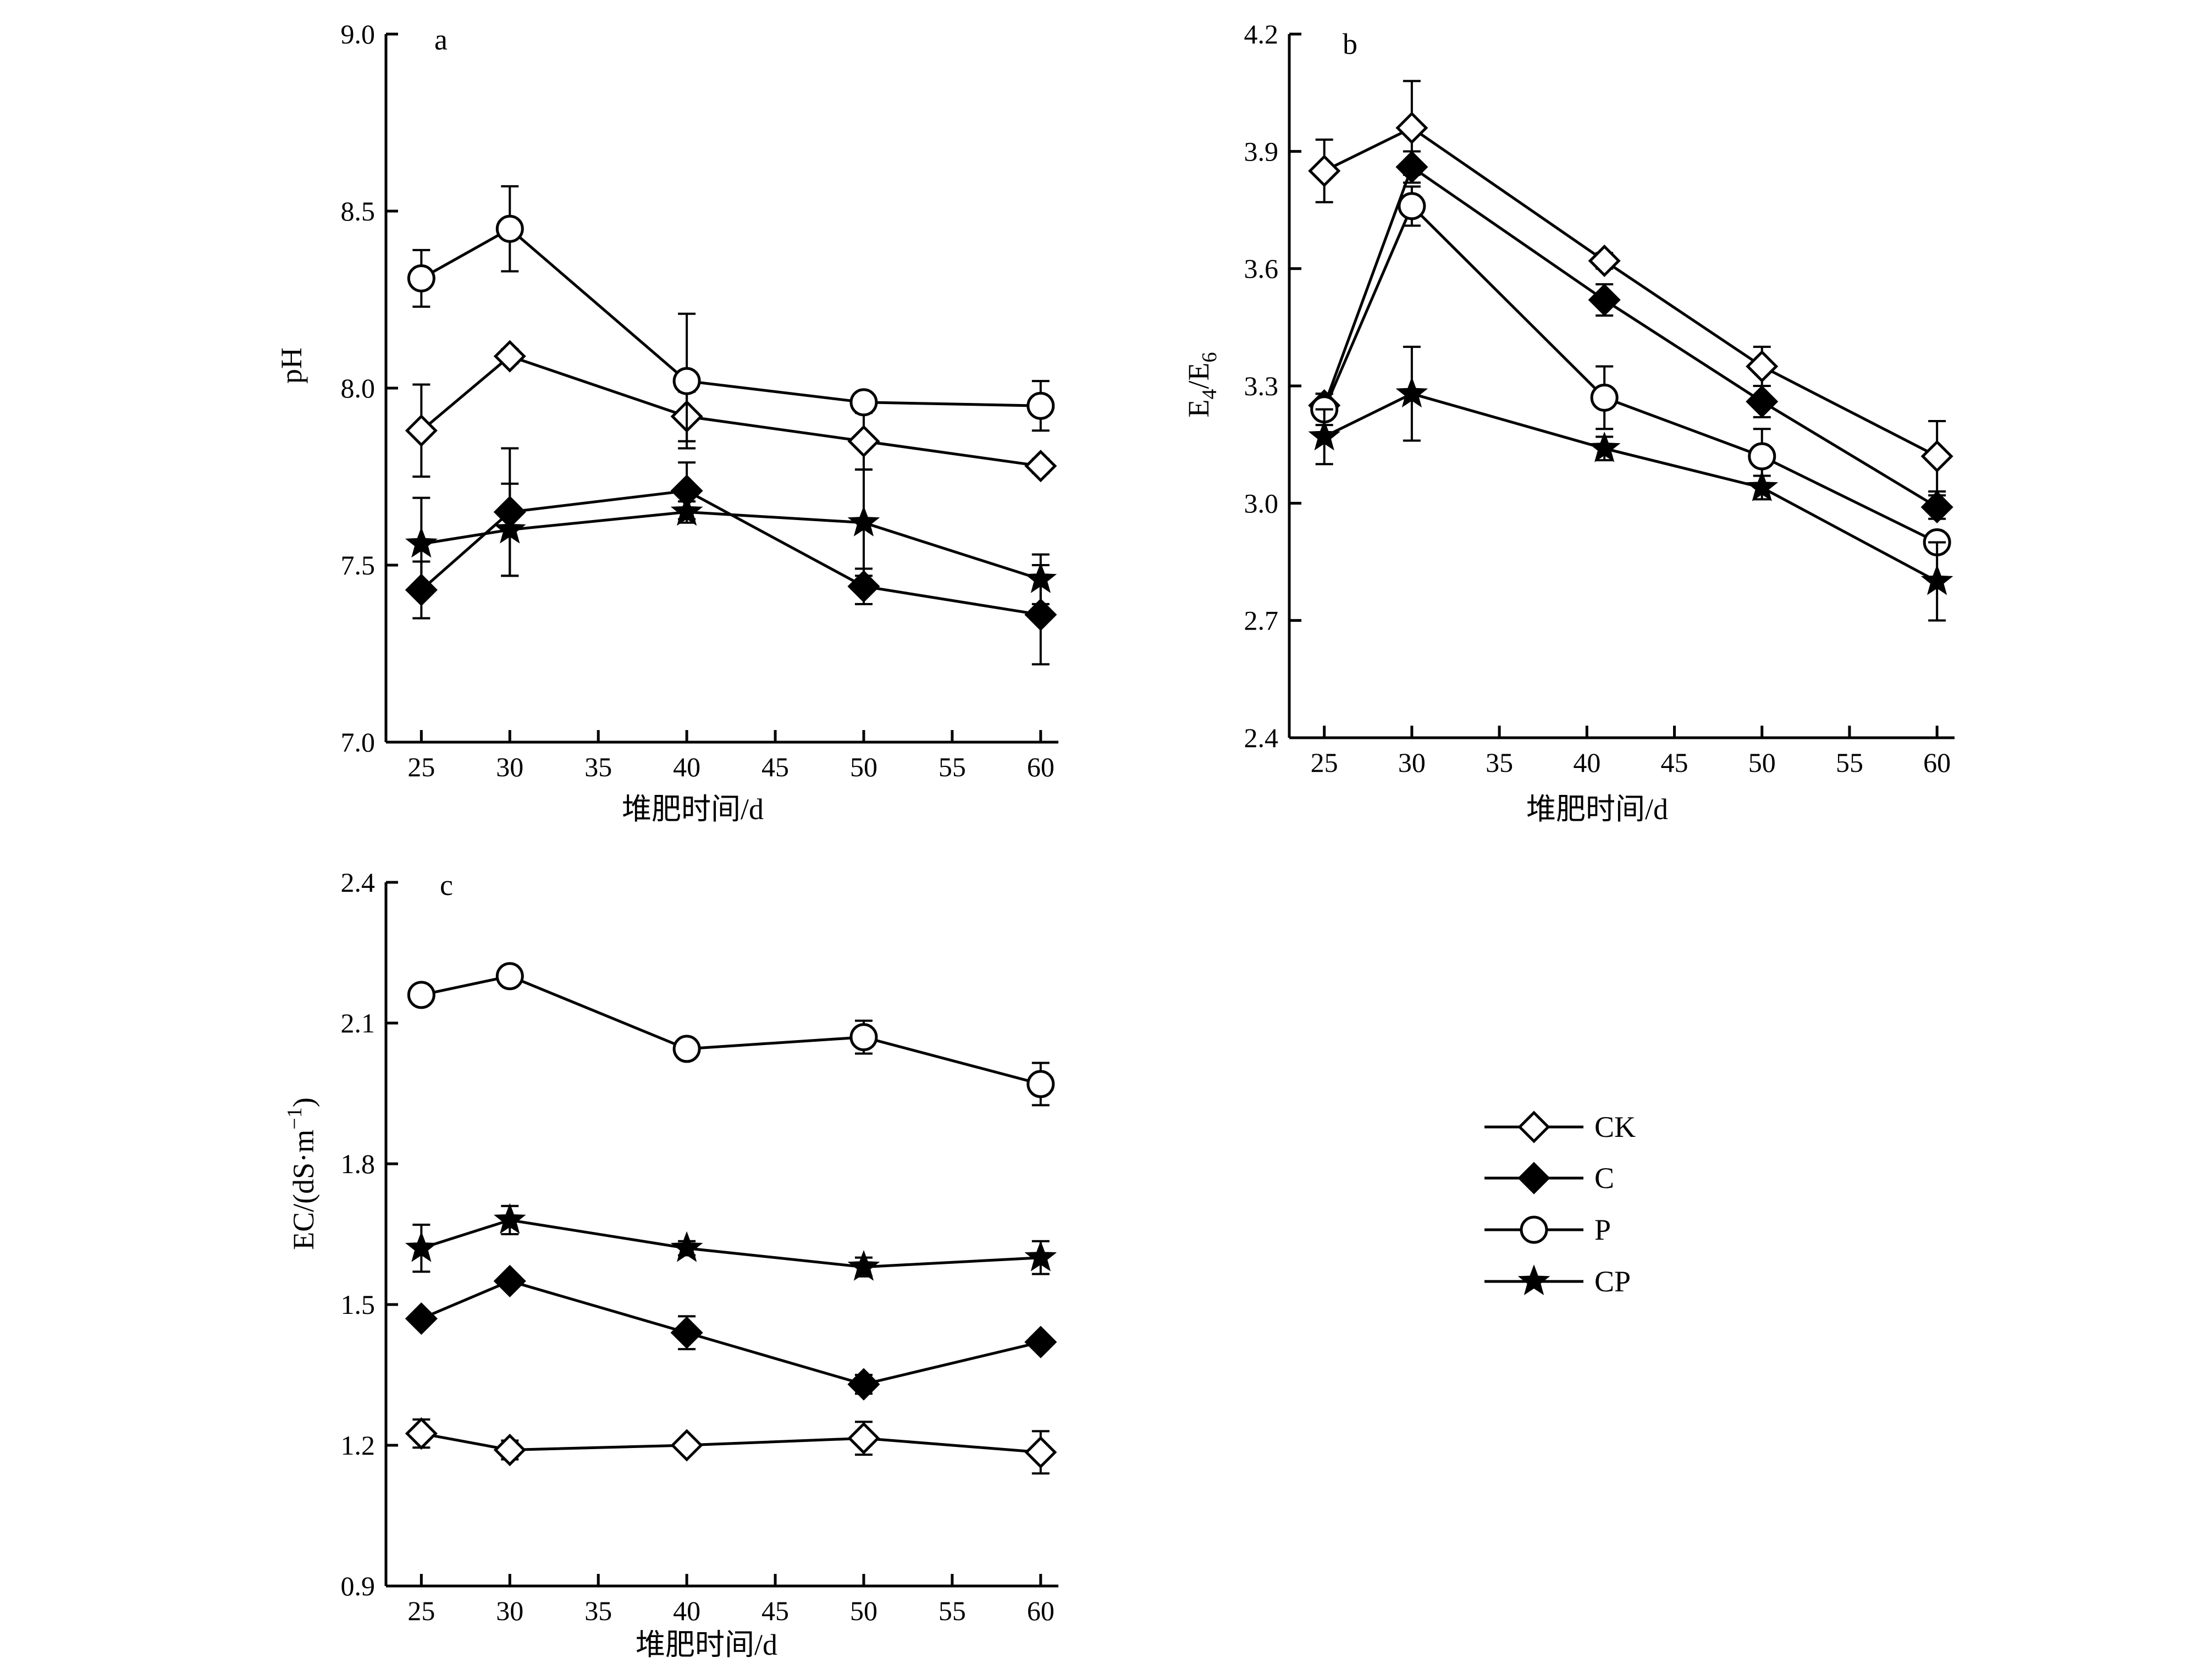 Image resolution: width=2208 pixels, height=1680 pixels. What do you see at coordinates (1586, 762) in the screenshot?
I see `panel-b-xtick-label: 40` at bounding box center [1586, 762].